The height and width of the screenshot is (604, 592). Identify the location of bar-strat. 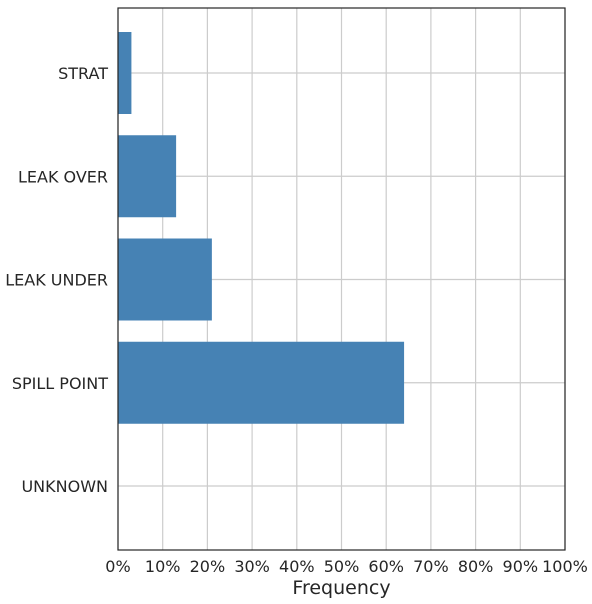
(125, 73).